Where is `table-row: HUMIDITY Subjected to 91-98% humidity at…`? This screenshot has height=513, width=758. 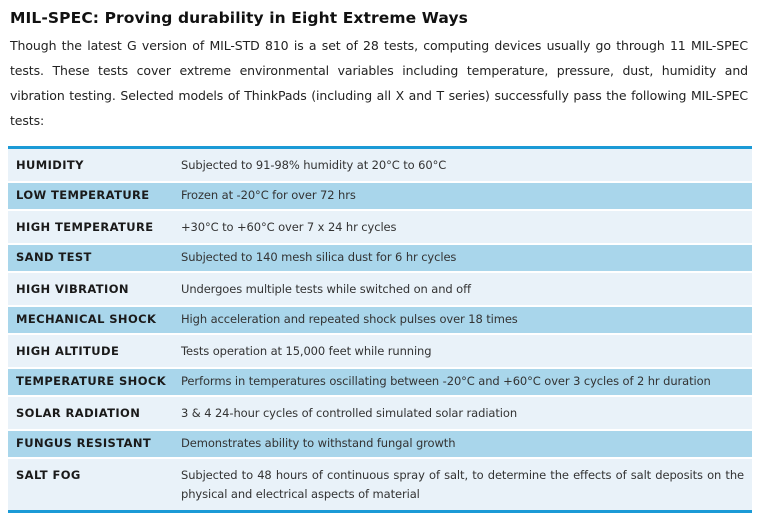
table-row: HUMIDITY Subjected to 91-98% humidity at… is located at coordinates (380, 166).